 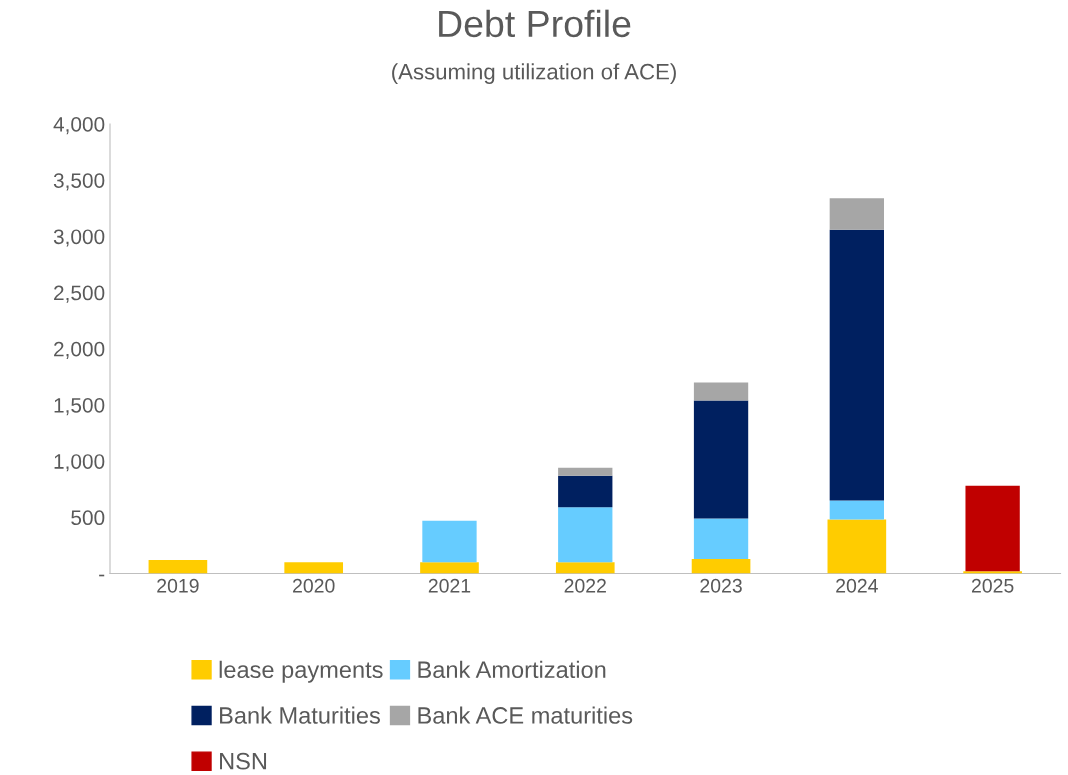 I want to click on y-tick-label: 2,500, so click(x=79, y=294).